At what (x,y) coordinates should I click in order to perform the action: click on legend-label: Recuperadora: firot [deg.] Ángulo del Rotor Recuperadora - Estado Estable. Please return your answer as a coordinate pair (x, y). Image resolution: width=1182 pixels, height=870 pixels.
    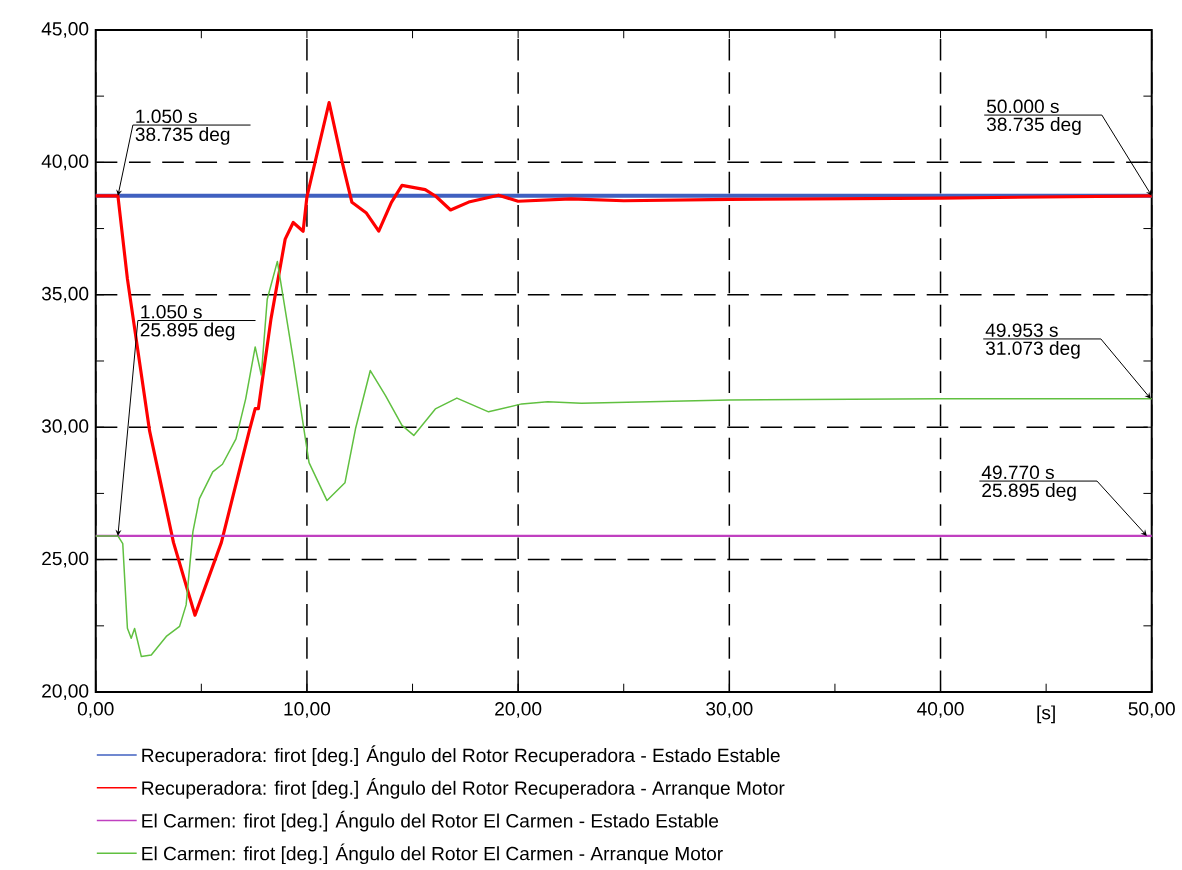
    Looking at the image, I should click on (461, 756).